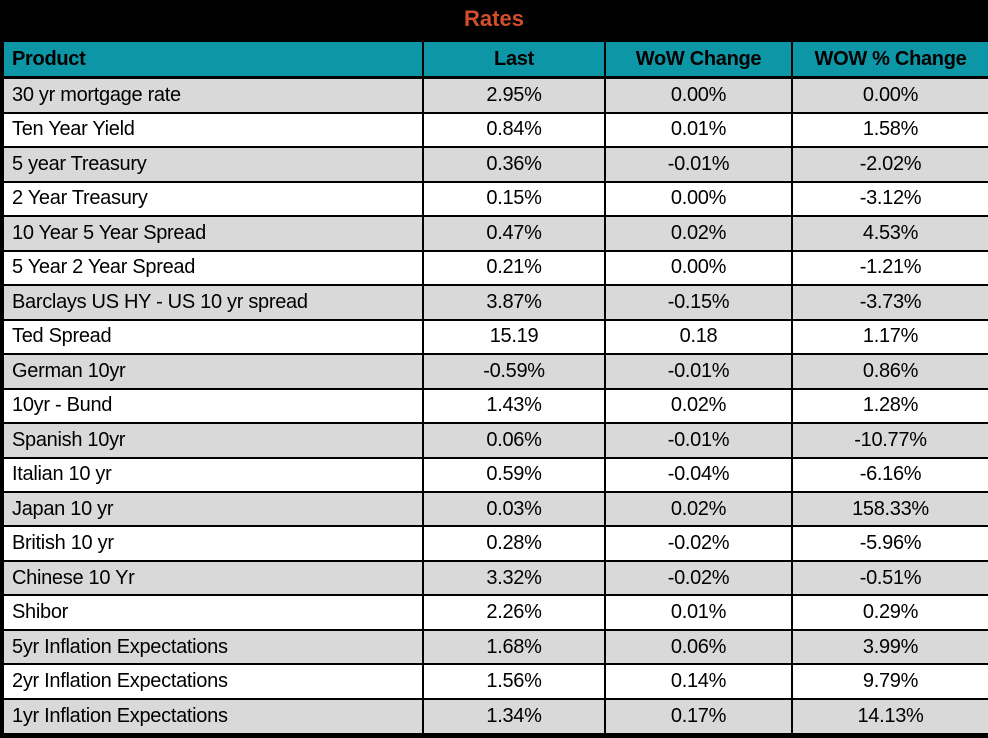 This screenshot has height=738, width=988. I want to click on cell-wow-pct-change: 1.17%, so click(889, 337).